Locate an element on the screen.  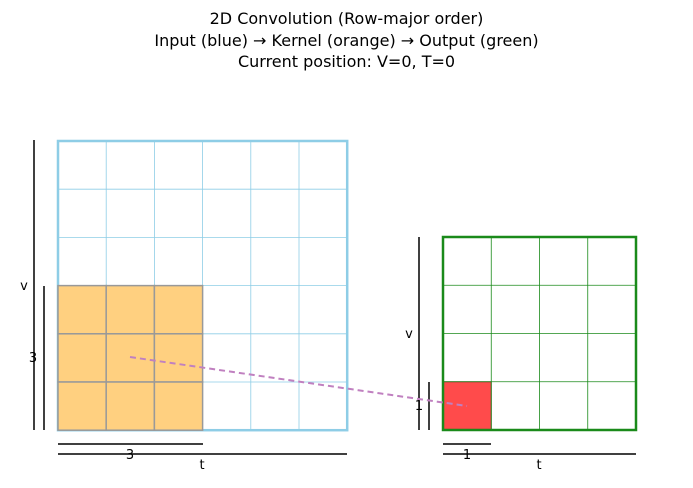
cell-t-label: 1 is located at coordinates (467, 455).